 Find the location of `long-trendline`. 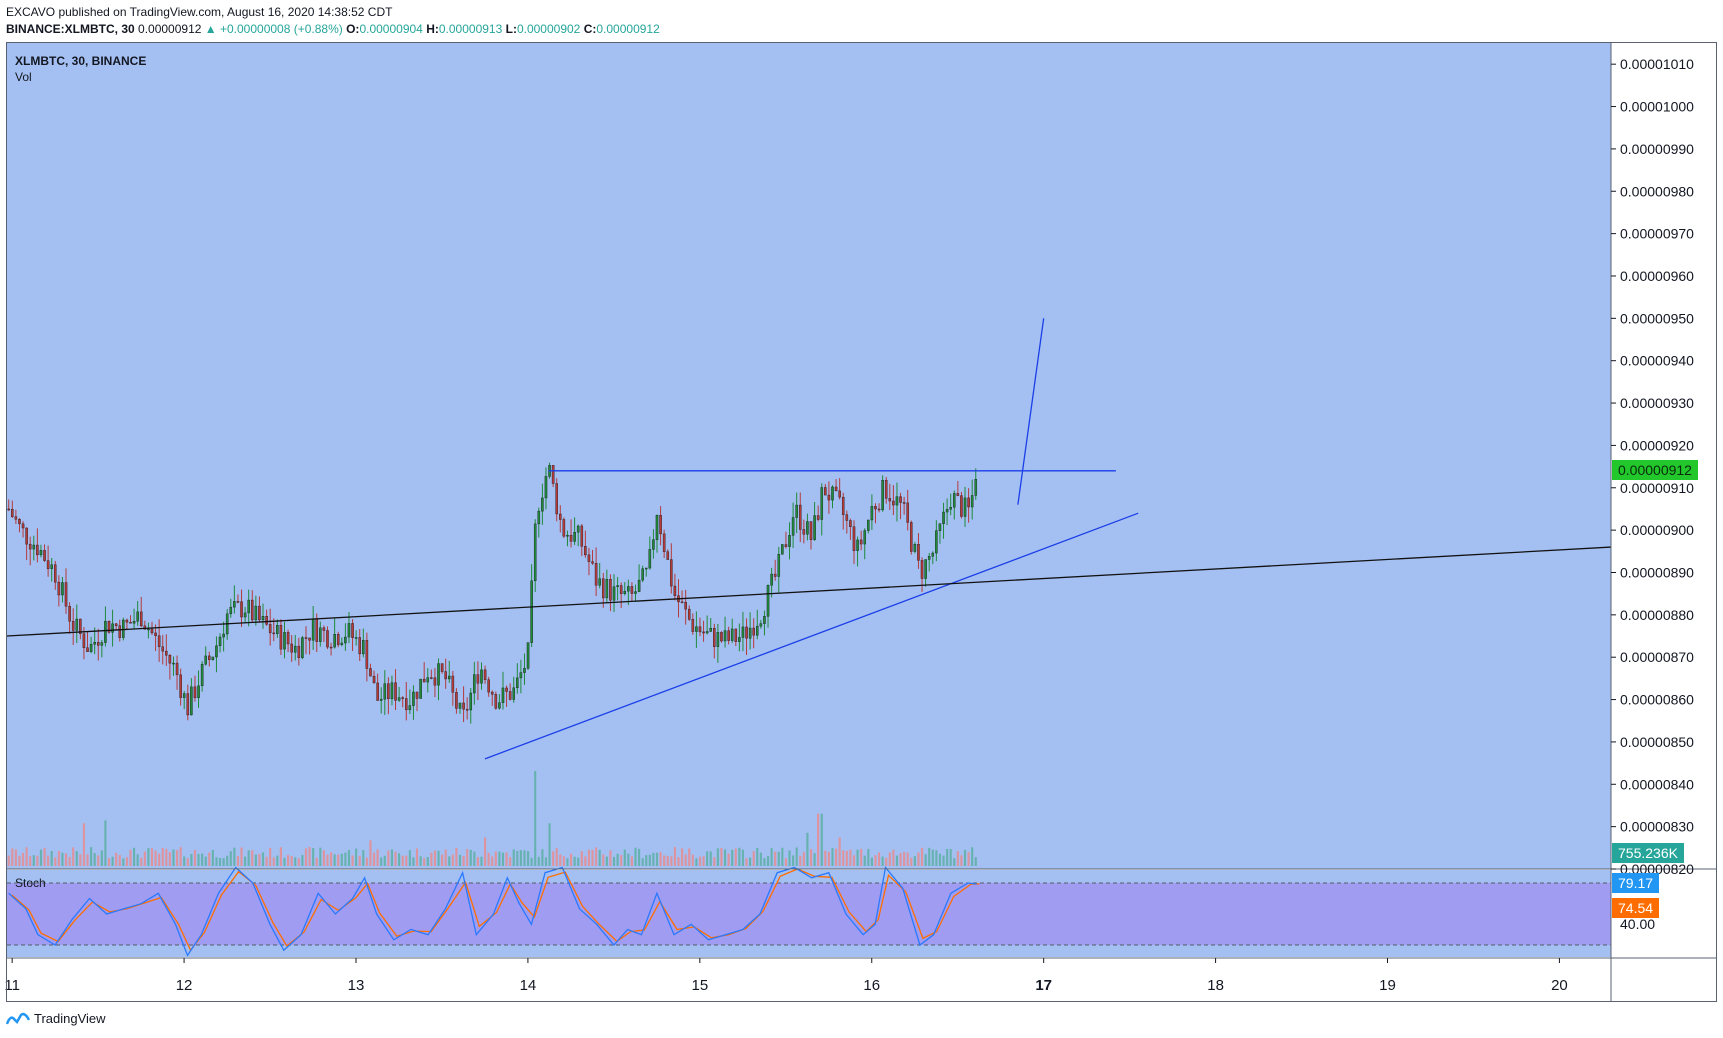

long-trendline is located at coordinates (809, 591).